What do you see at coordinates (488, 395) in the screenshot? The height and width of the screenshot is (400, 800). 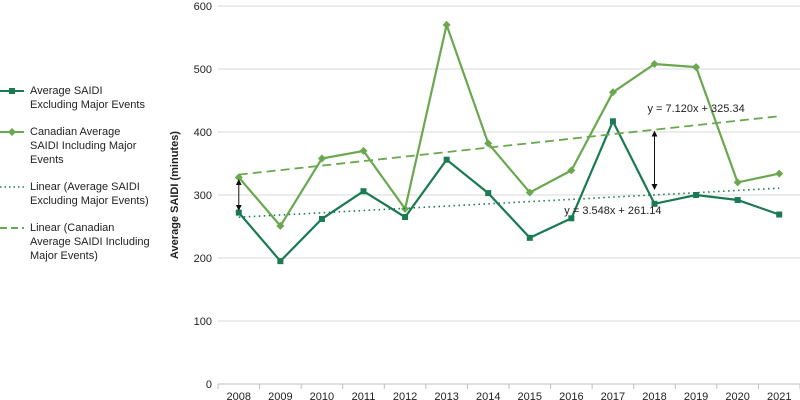 I see `x-tick-label: 2014` at bounding box center [488, 395].